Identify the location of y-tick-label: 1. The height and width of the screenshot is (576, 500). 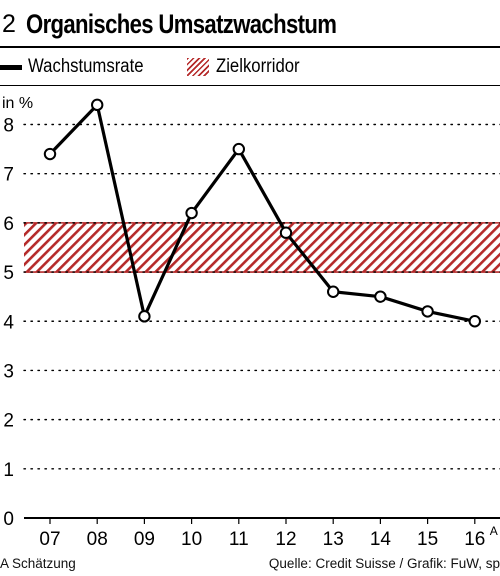
(8, 470).